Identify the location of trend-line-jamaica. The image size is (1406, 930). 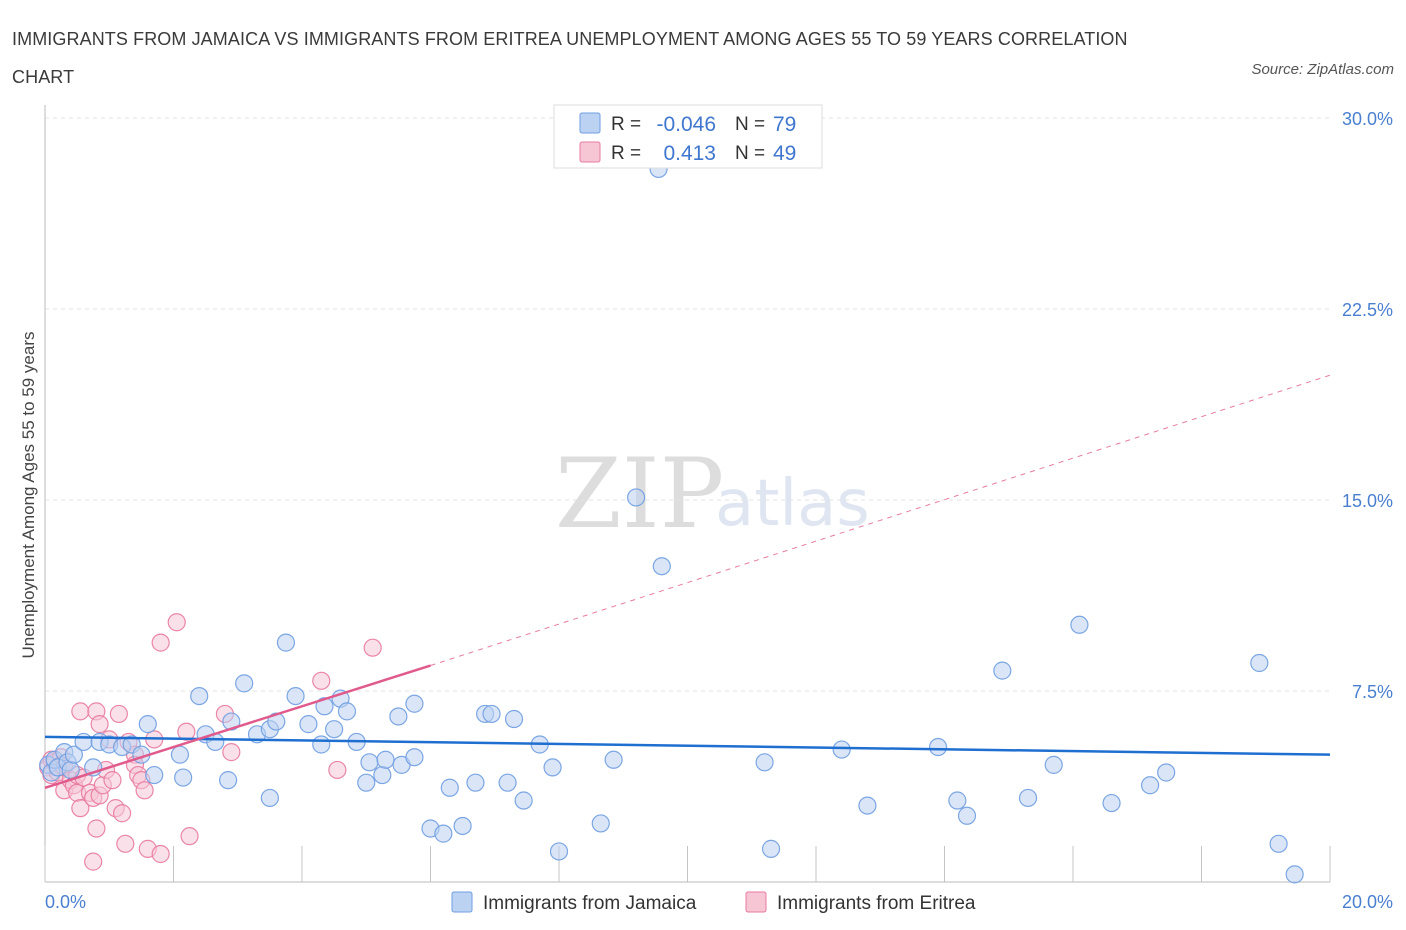
(687, 745).